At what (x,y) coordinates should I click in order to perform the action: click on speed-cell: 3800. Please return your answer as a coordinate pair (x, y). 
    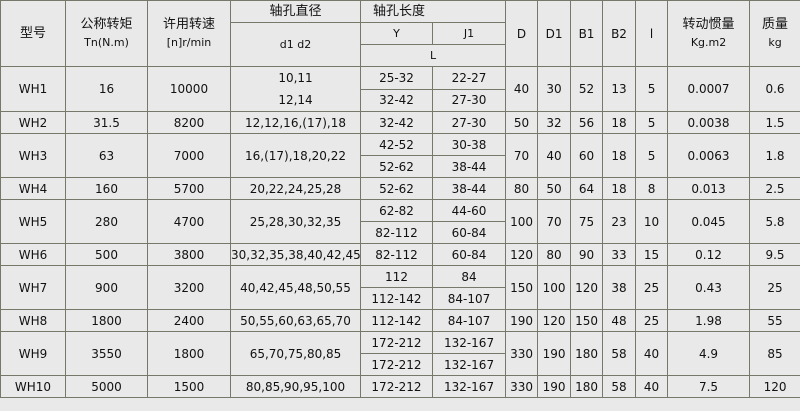
    Looking at the image, I should click on (189, 254).